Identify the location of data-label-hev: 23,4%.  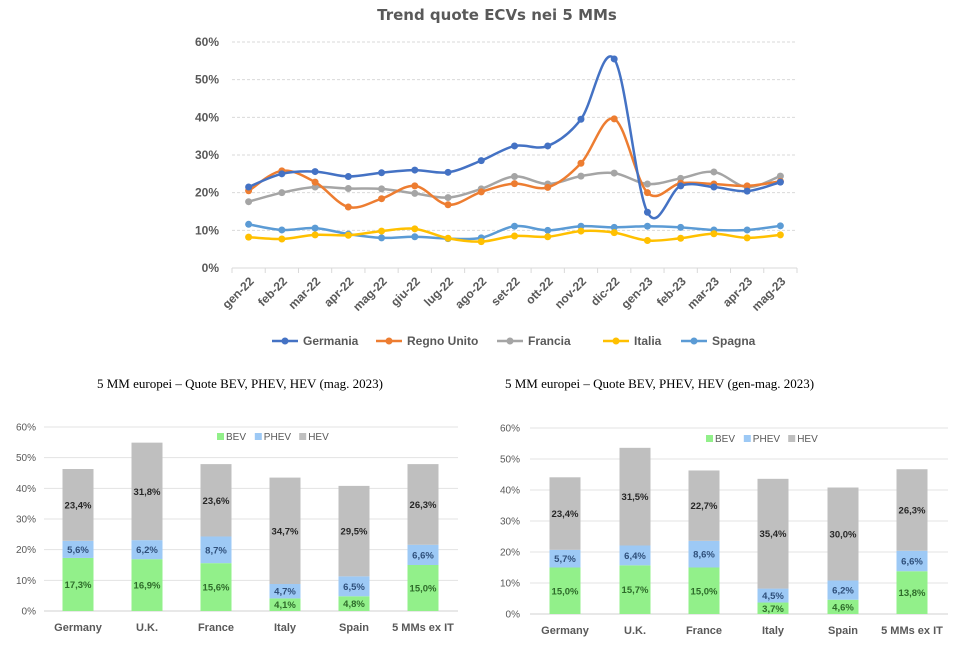
(565, 514).